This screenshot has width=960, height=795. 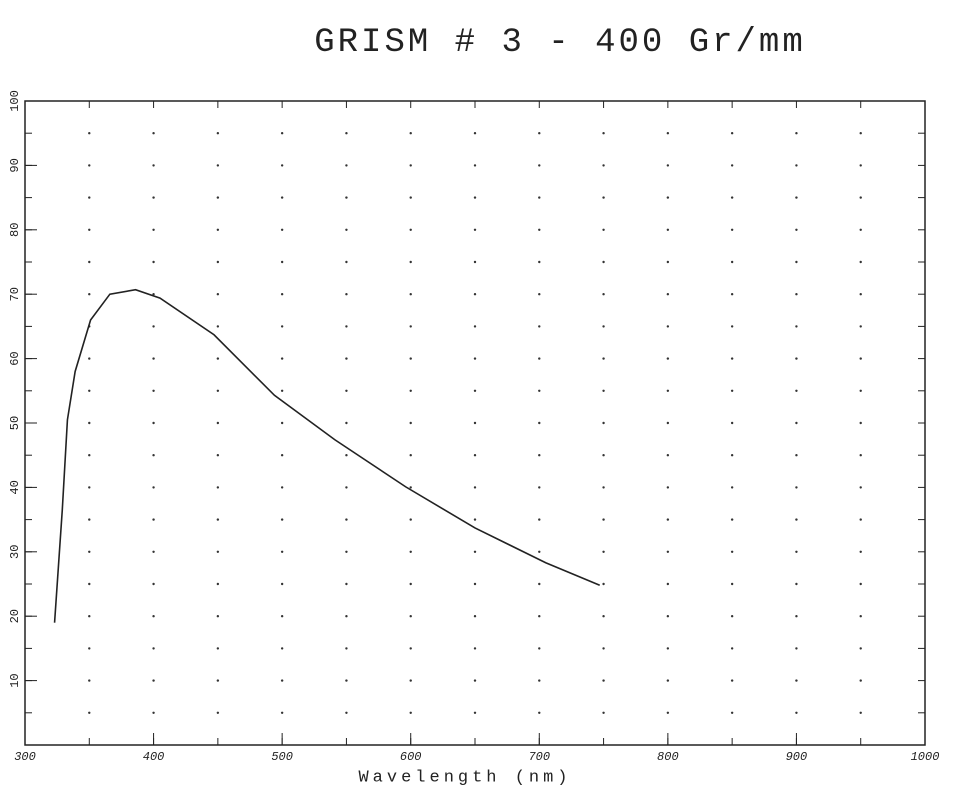 I want to click on x-tick-label: 500, so click(x=282, y=757).